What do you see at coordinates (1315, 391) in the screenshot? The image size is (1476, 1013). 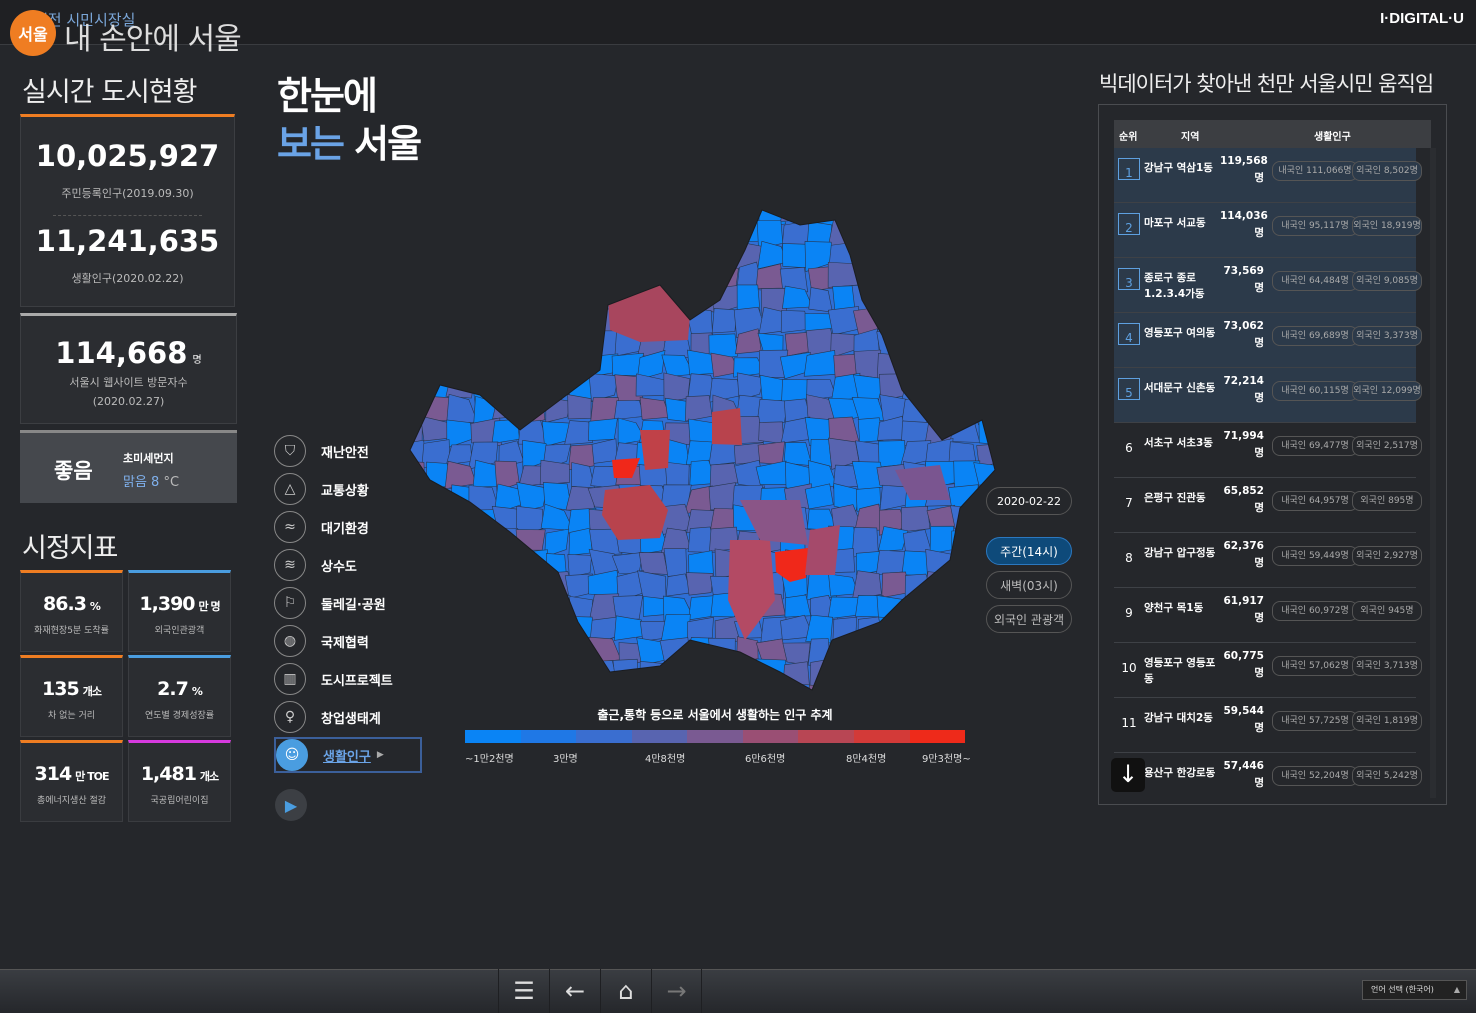 I see `domestic-population: 내국인 60,115명` at bounding box center [1315, 391].